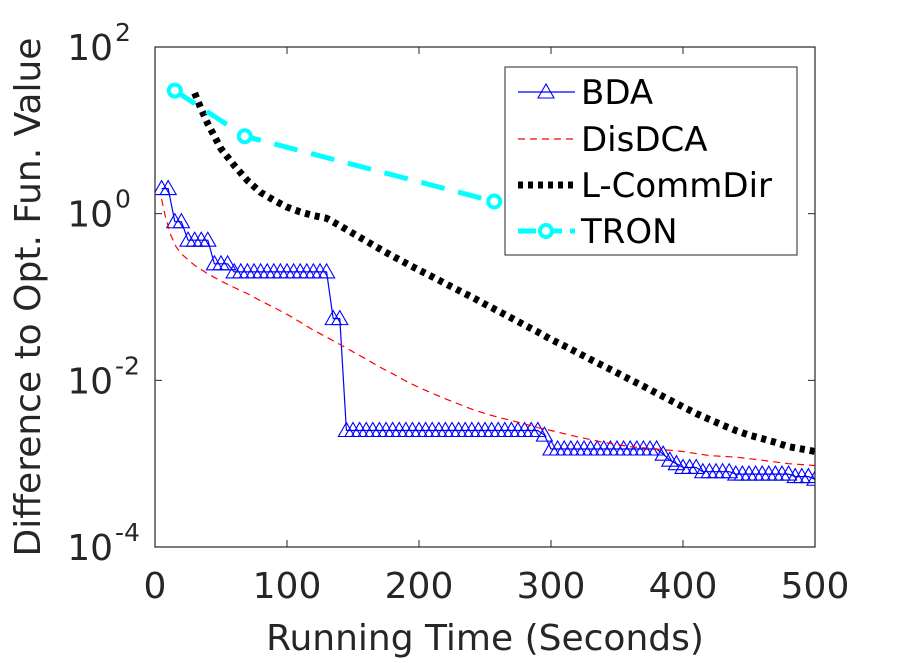  I want to click on x-tick-label: 100, so click(287, 586).